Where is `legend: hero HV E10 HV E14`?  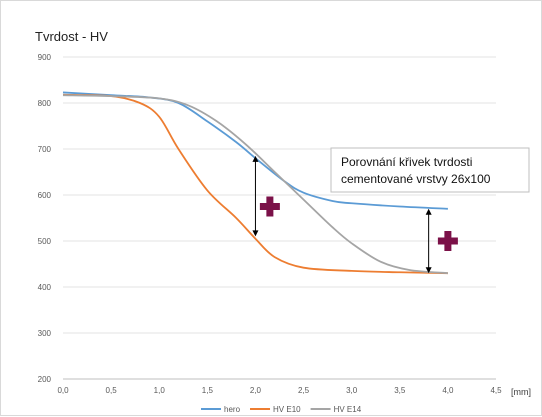
legend: hero HV E10 HV E14 is located at coordinates (281, 409).